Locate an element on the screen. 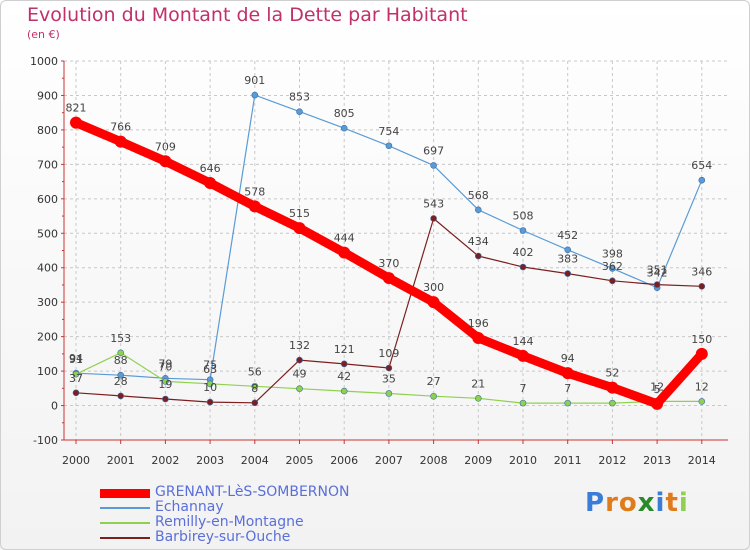  data-label-remilly-en-montagne: 70 is located at coordinates (165, 366).